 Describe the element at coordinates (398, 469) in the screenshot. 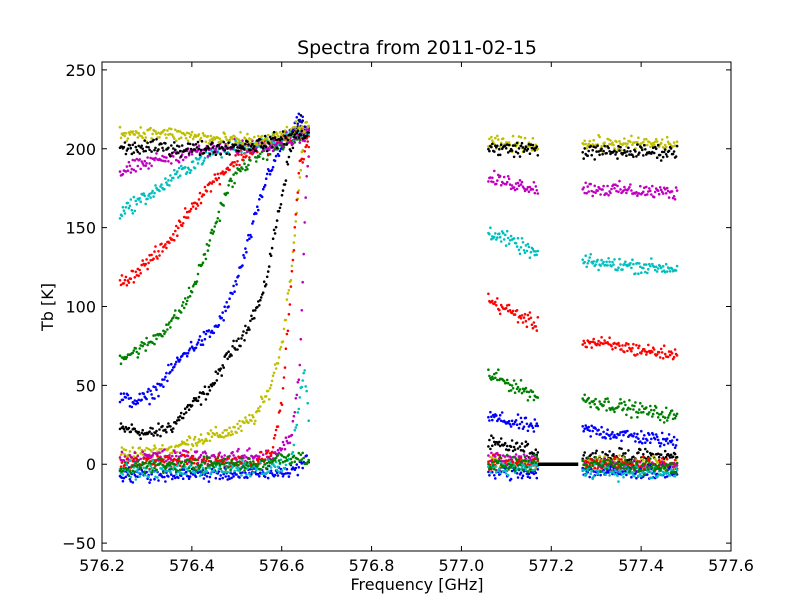

I see `series-11-points` at that location.